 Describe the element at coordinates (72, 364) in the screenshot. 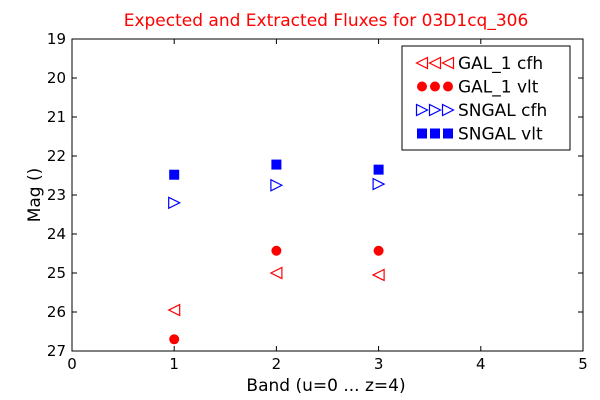

I see `x-tick-label: 0` at that location.